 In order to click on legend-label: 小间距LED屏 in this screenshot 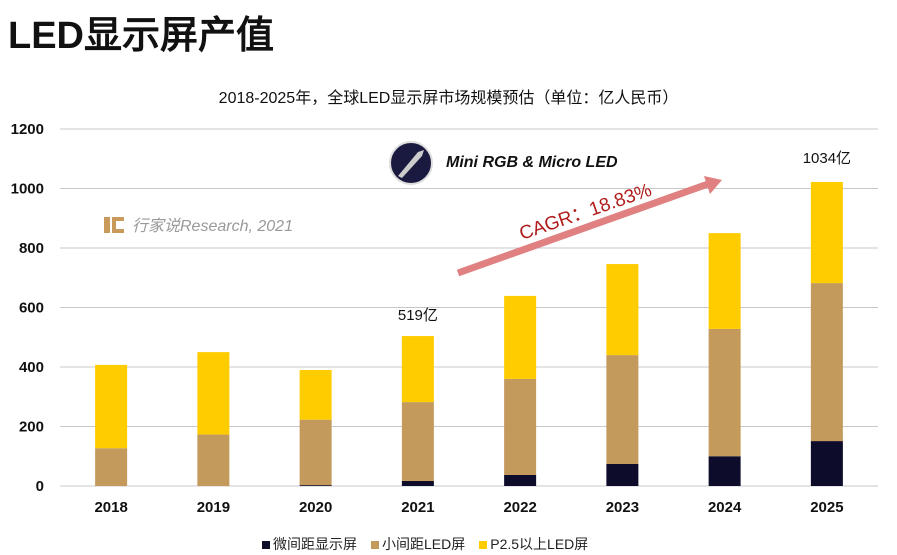, I will do `click(424, 544)`.